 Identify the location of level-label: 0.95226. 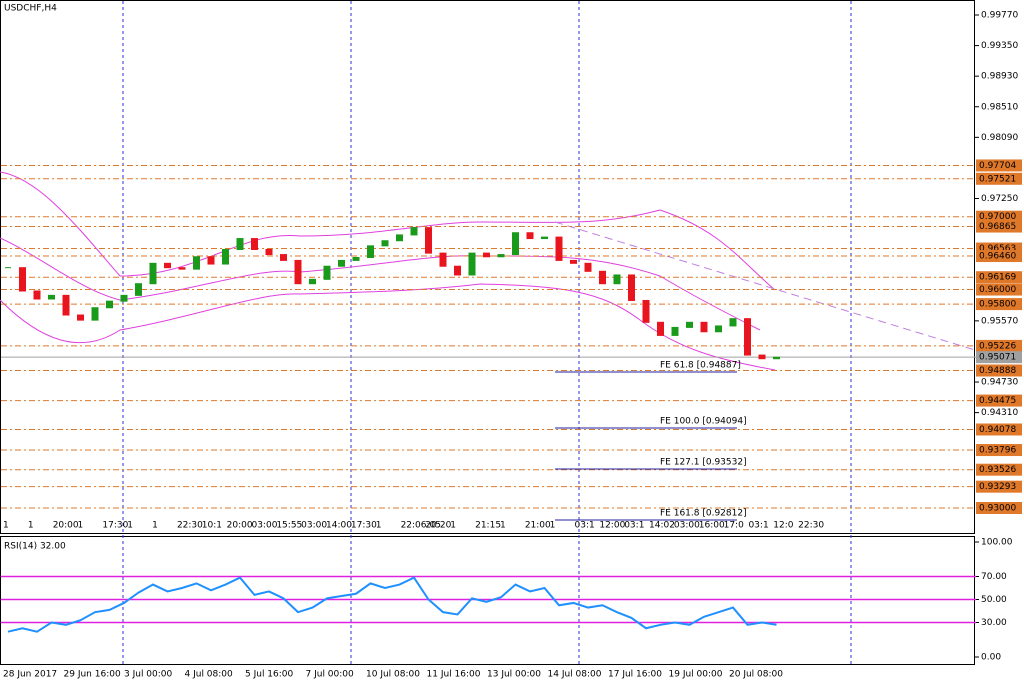
(997, 346).